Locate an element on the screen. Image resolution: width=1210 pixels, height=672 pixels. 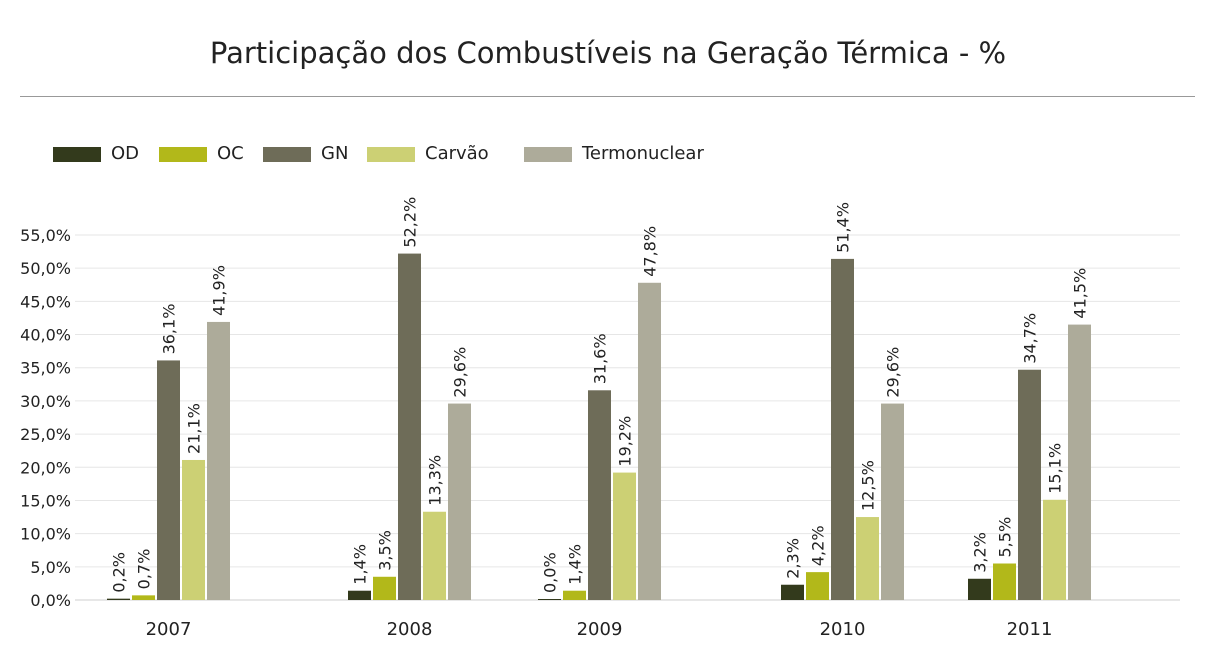
x-tick-label: 2007 is located at coordinates (169, 629).